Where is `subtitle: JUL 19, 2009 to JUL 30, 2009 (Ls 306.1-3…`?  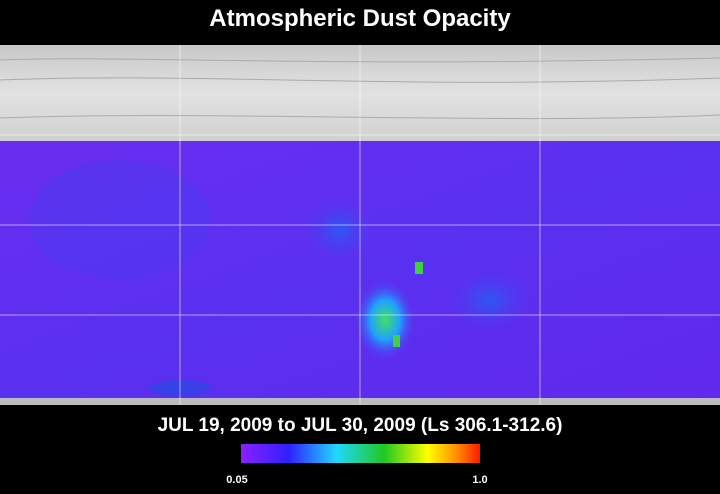 subtitle: JUL 19, 2009 to JUL 30, 2009 (Ls 306.1-3… is located at coordinates (360, 425).